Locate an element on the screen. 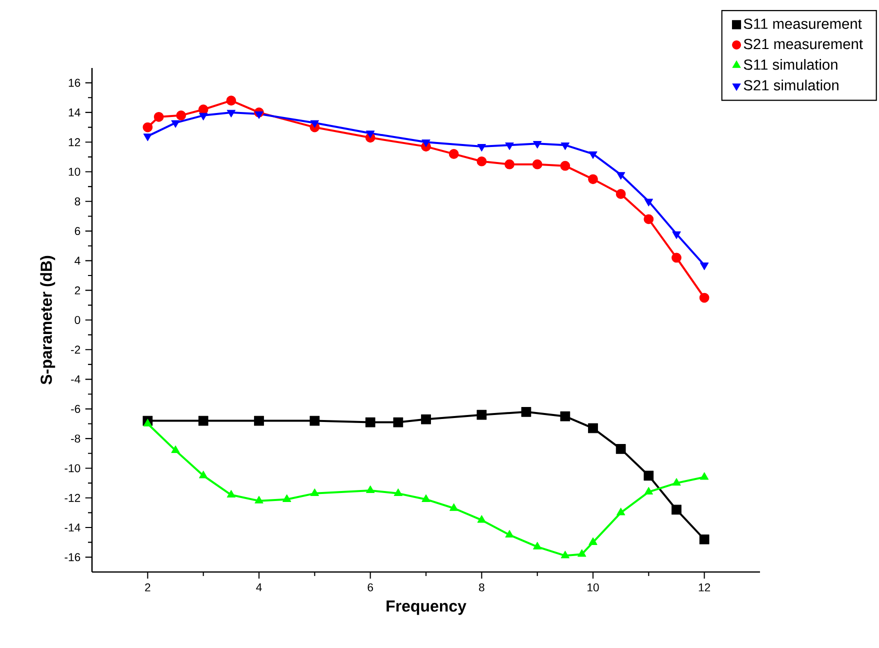  y-tick-label: -16 is located at coordinates (72, 557).